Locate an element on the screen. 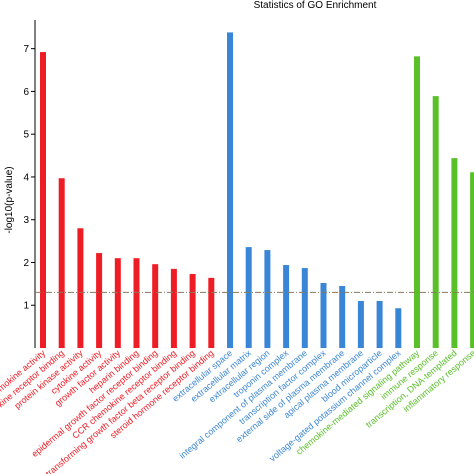 The image size is (474, 474). chart-title: Statistics of GO Enrichment is located at coordinates (315, 5).